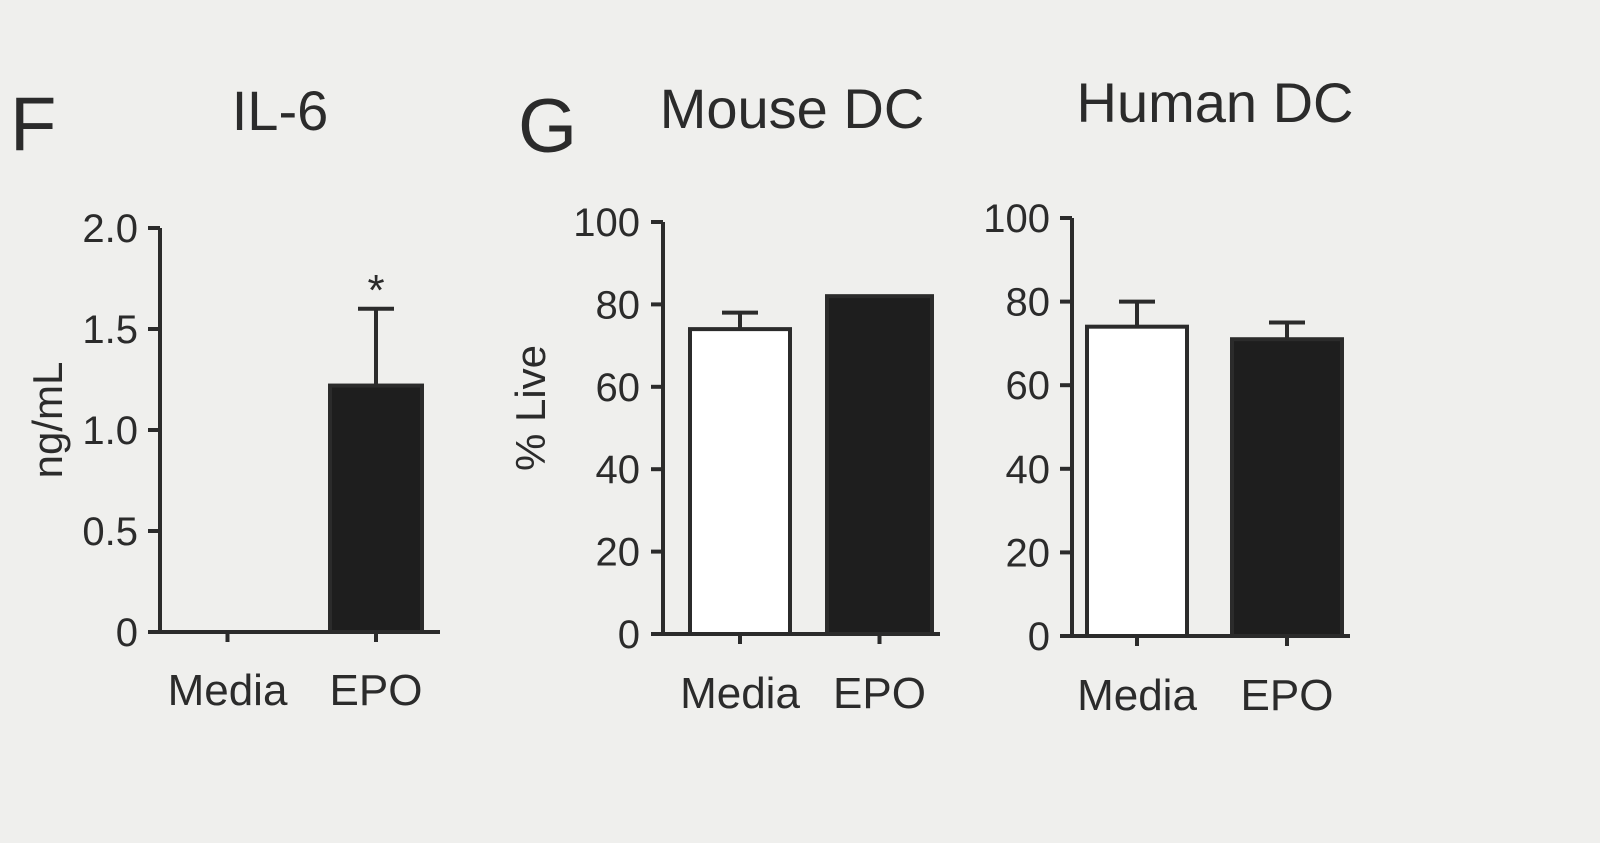 The height and width of the screenshot is (843, 1600). What do you see at coordinates (530, 408) in the screenshot?
I see `y-axis-title: % Live` at bounding box center [530, 408].